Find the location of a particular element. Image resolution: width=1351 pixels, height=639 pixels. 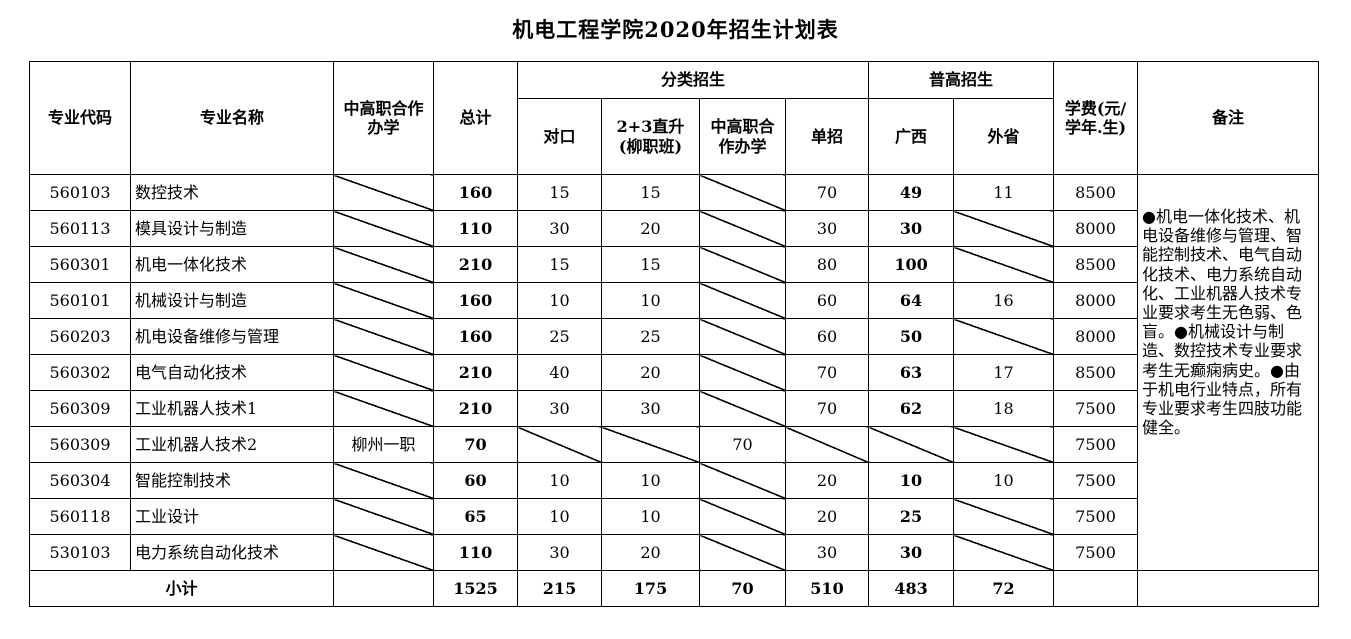

subtotal-row: 小计 1525 215 175 70 510 483 72 is located at coordinates (674, 588).